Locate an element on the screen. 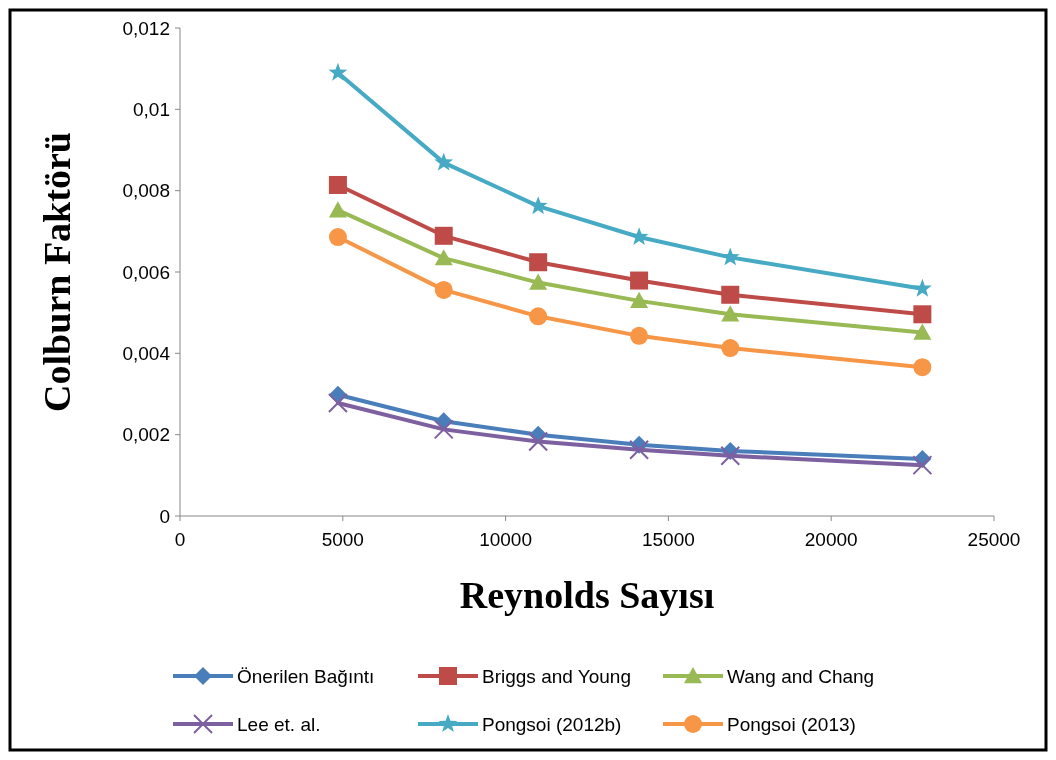  y-tick-label: 0,004 is located at coordinates (146, 353).